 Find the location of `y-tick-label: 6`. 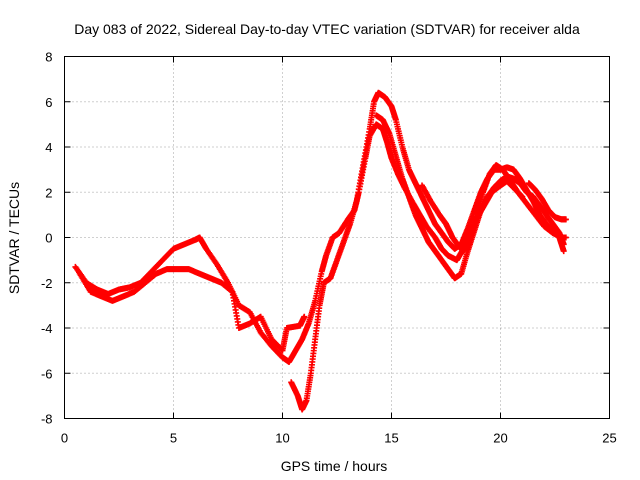

y-tick-label: 6 is located at coordinates (48, 102).